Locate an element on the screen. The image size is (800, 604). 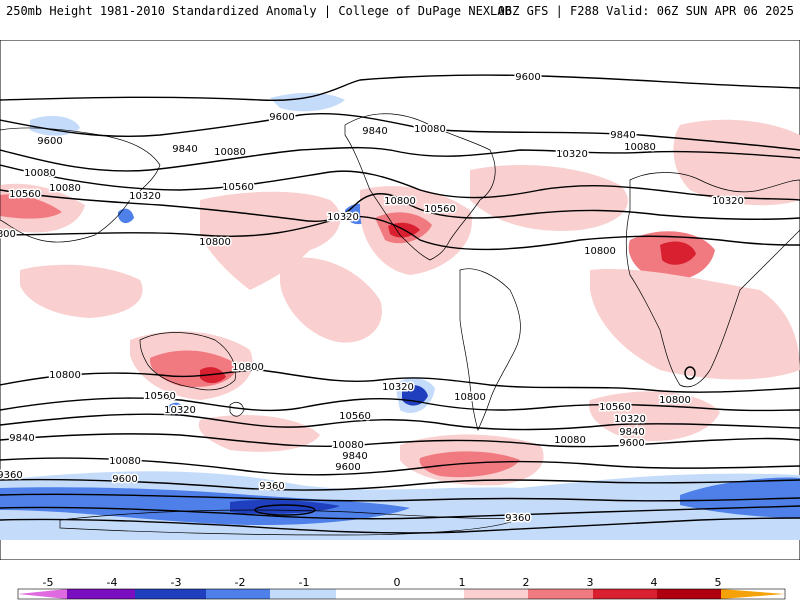
positive-anomaly-west-asia-core is located at coordinates (31, 206).